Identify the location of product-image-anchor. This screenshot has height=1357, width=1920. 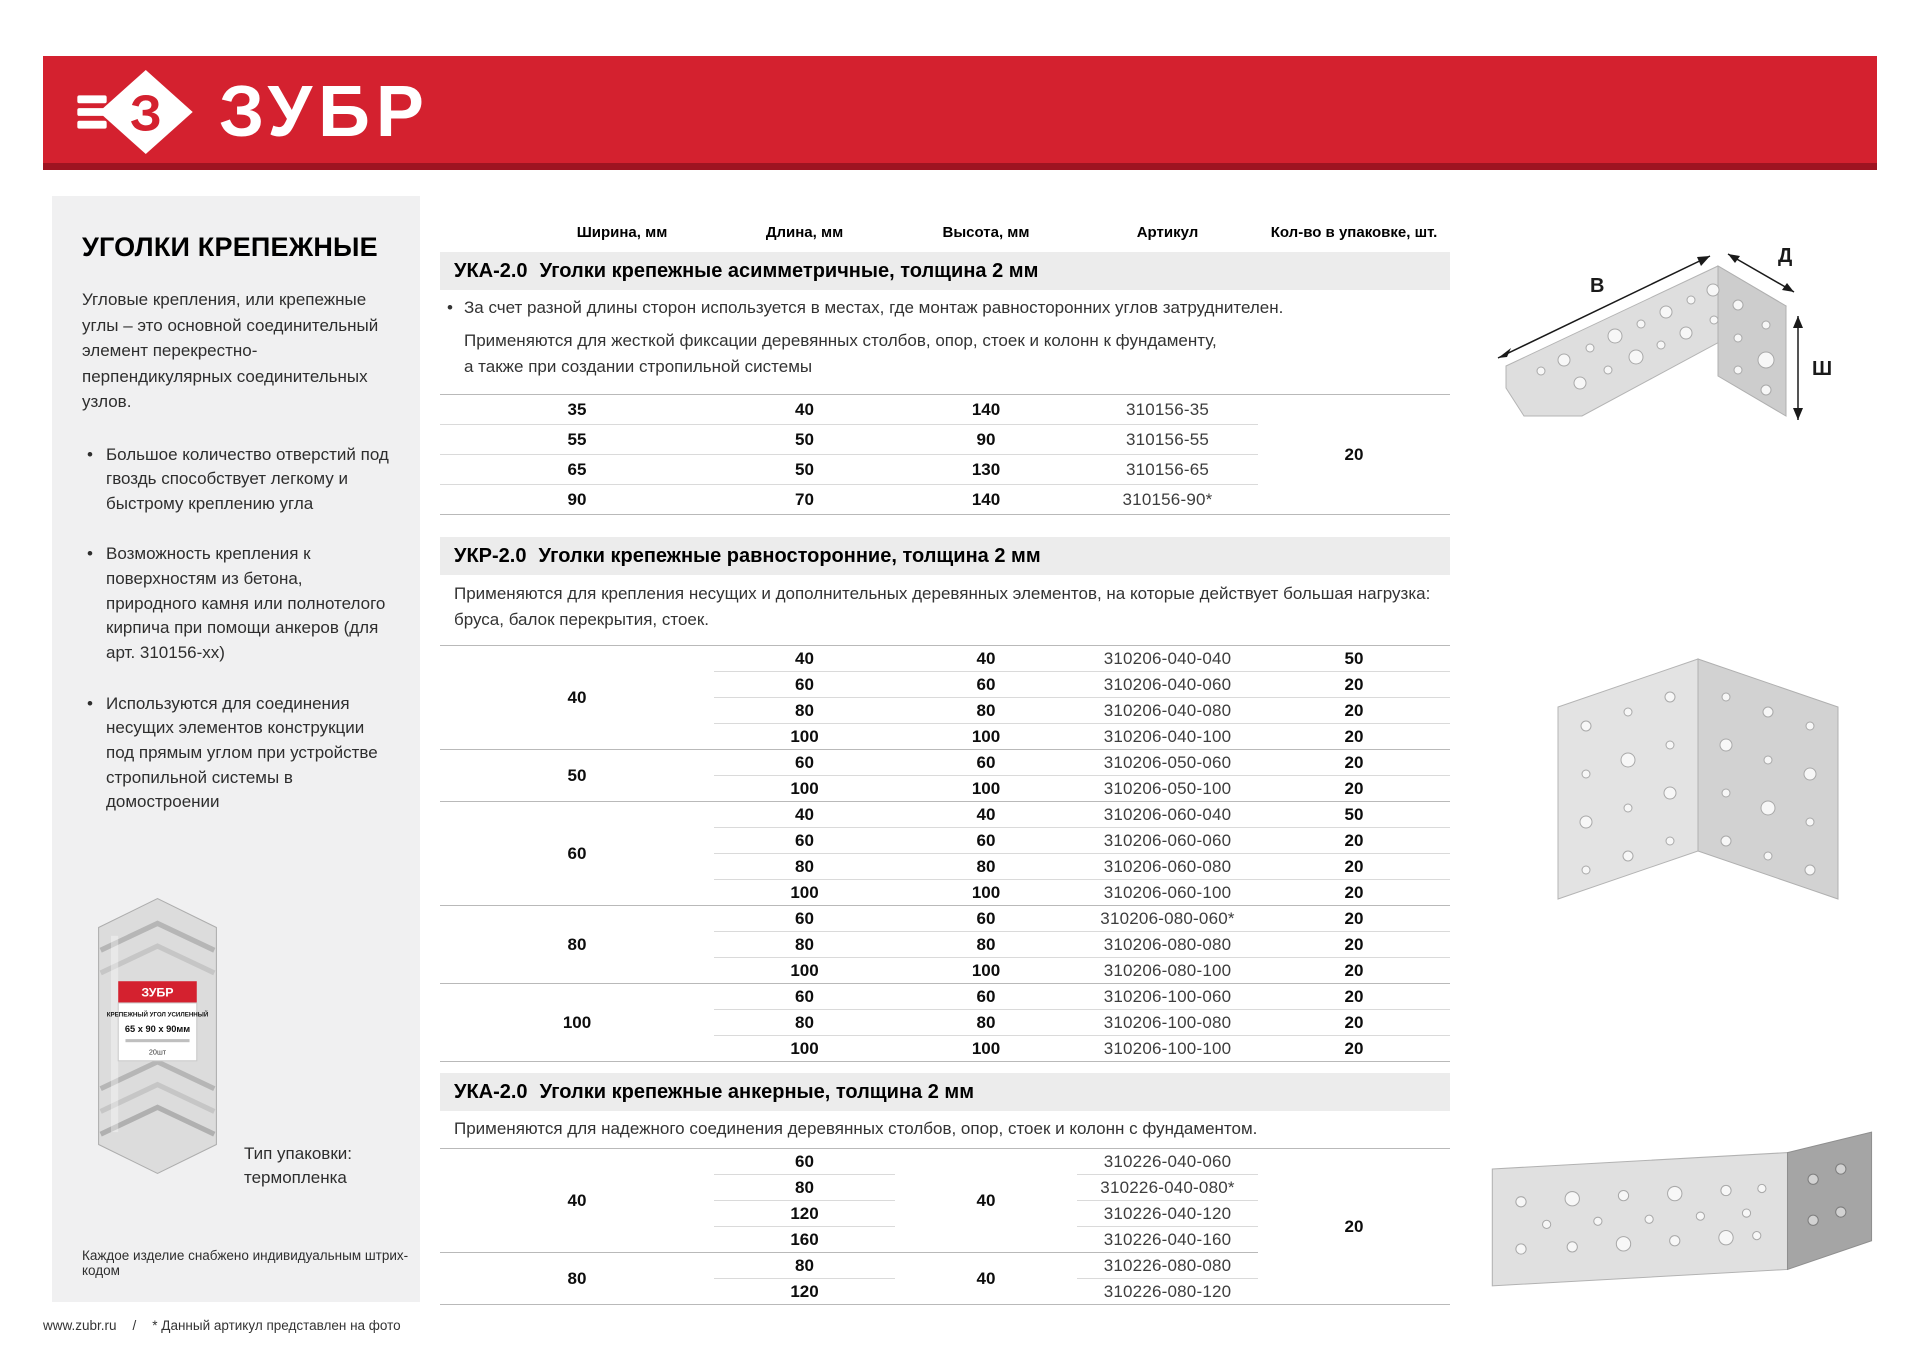
(1685, 1212).